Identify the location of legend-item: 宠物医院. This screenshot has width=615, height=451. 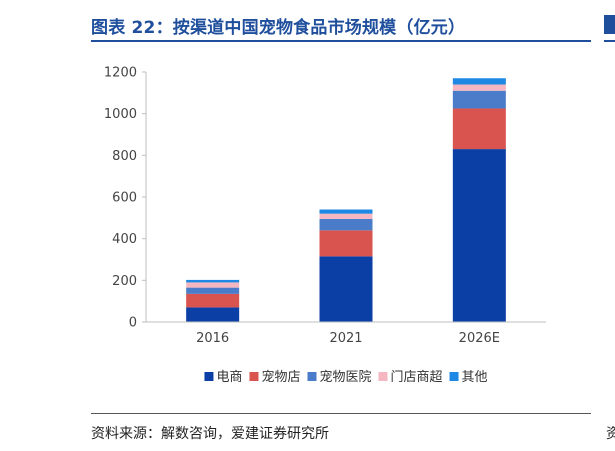
(339, 377).